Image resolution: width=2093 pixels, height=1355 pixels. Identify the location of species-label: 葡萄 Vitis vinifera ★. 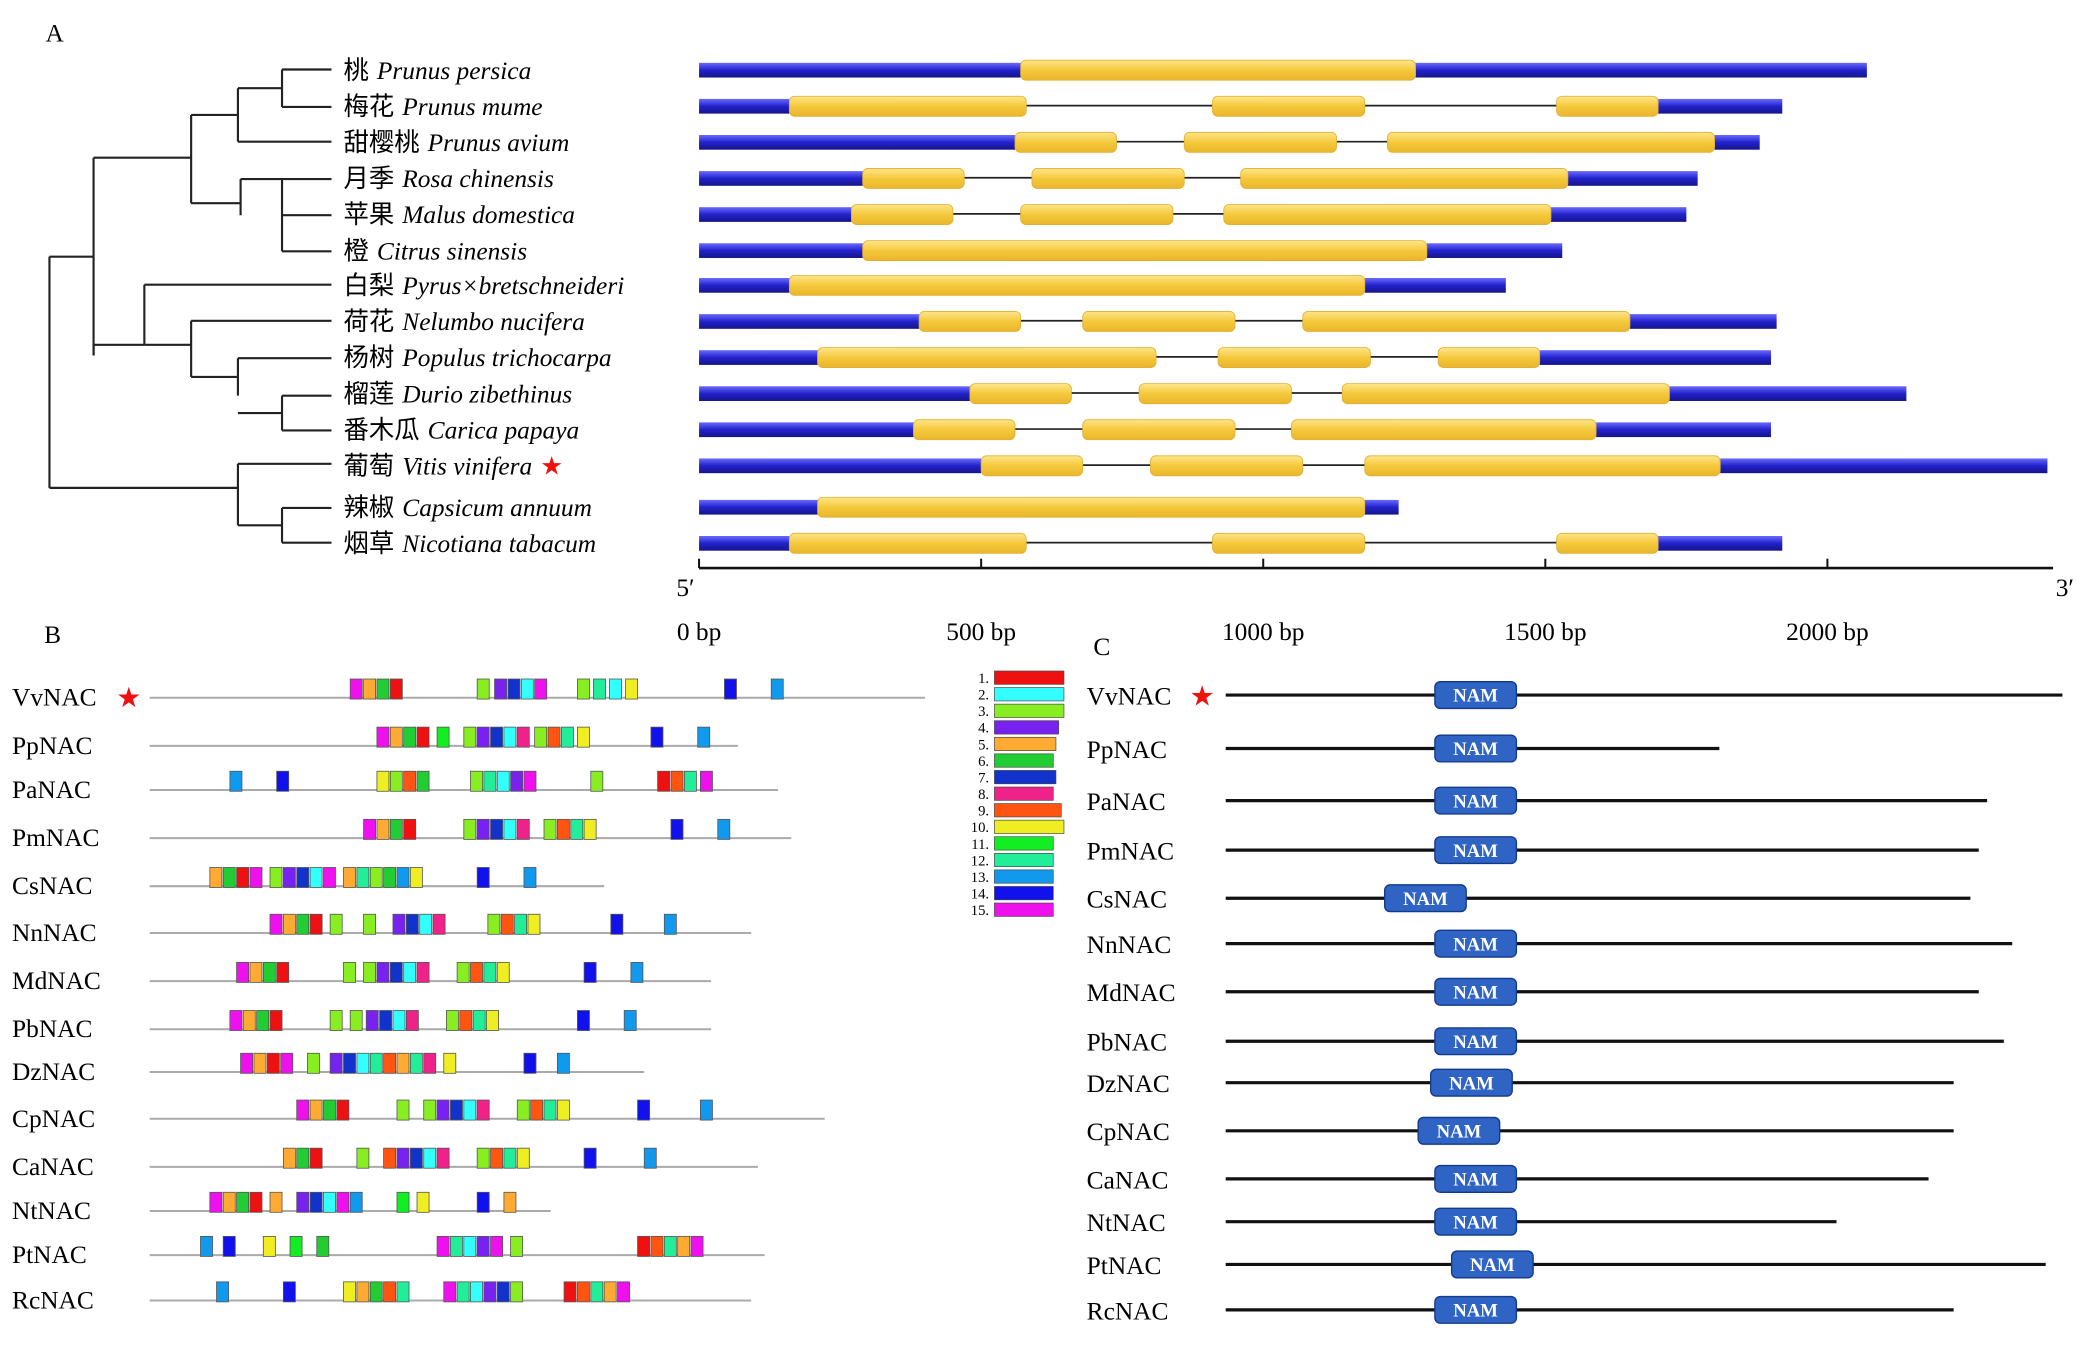
(453, 467).